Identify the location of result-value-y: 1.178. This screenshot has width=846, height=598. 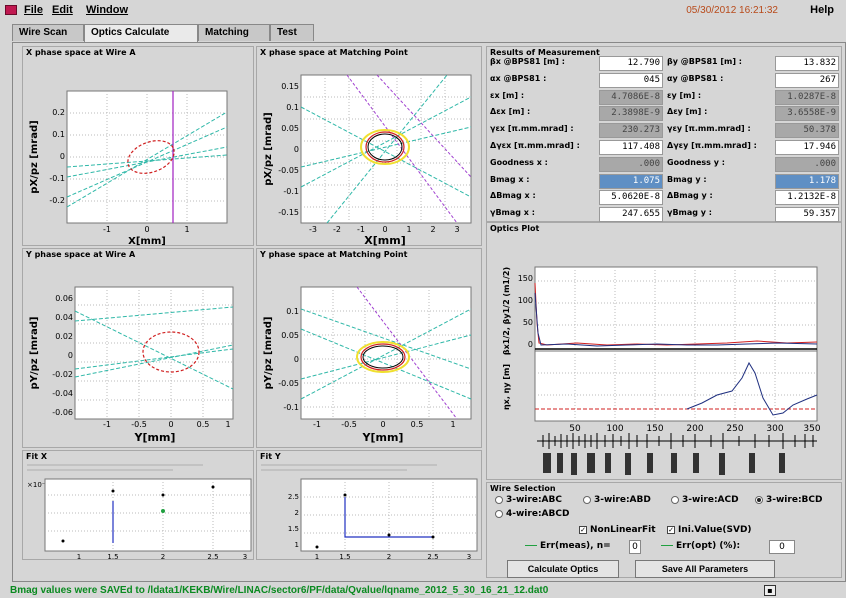
(807, 181).